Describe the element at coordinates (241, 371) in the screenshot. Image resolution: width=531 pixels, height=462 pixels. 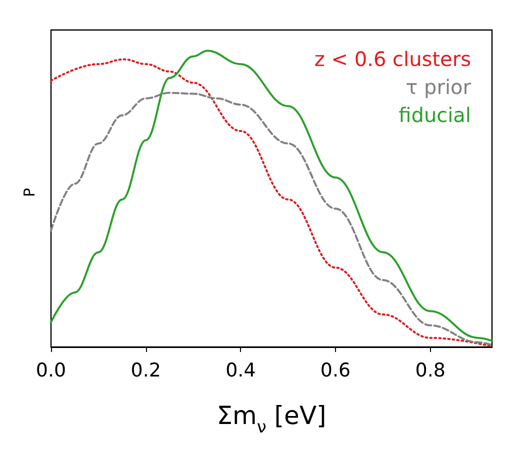
I see `x-tick-label: 0.4` at that location.